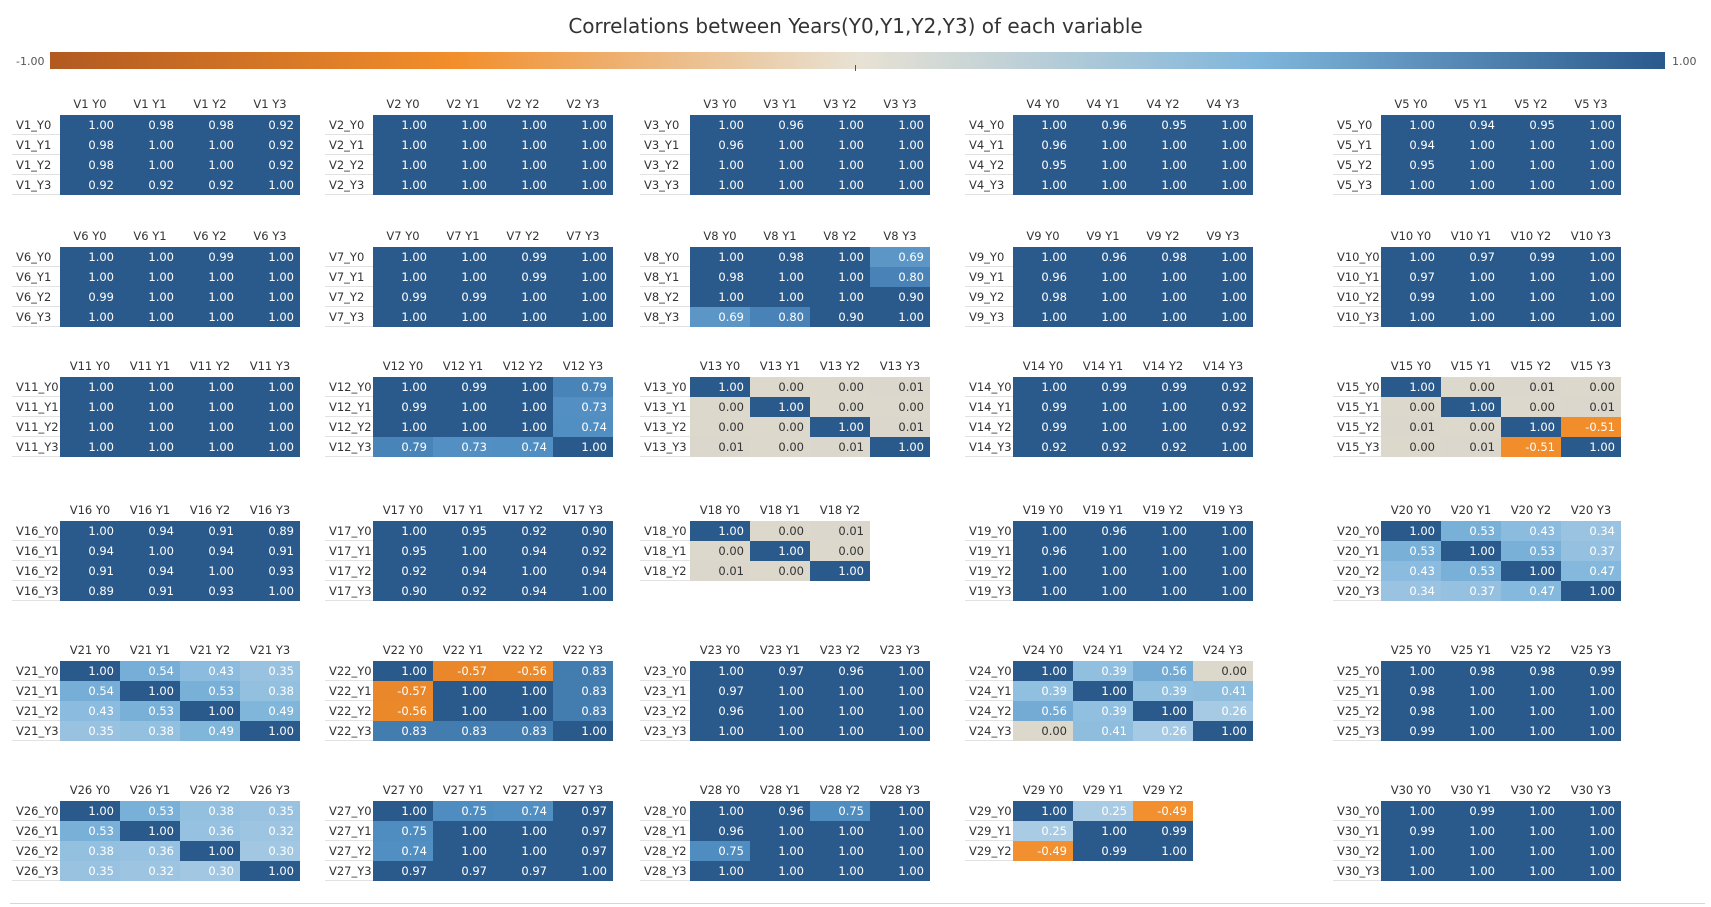 The height and width of the screenshot is (907, 1711). What do you see at coordinates (270, 831) in the screenshot?
I see `heatmap-cell: 0.32` at bounding box center [270, 831].